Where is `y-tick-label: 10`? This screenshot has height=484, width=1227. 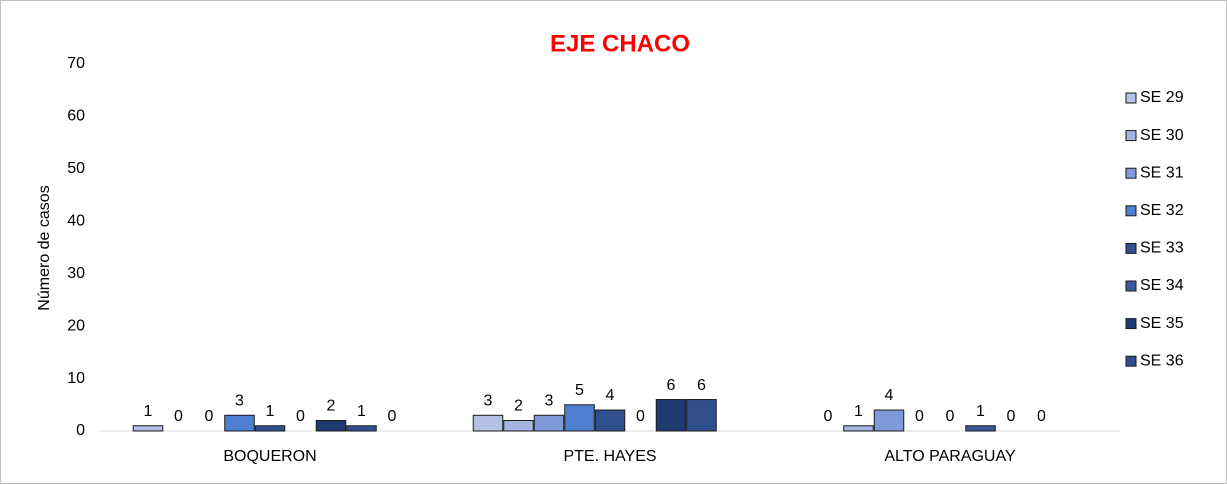
y-tick-label: 10 is located at coordinates (76, 378).